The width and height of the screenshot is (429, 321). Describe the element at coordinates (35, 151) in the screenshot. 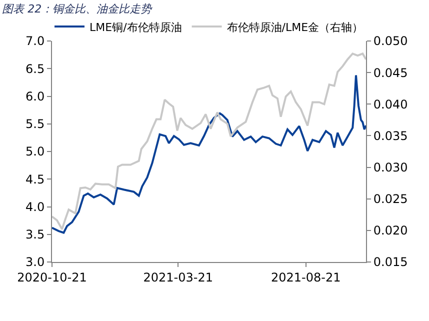

I see `y-tick-label: 5.0` at that location.